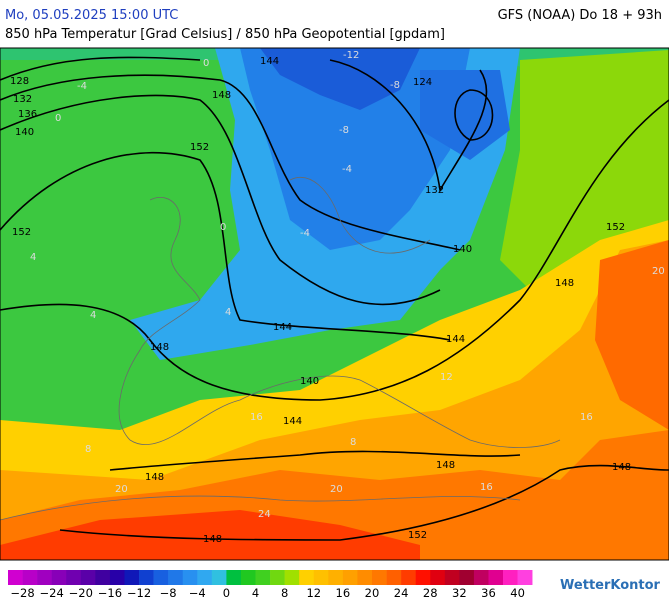  I want to click on legend-label: 0, so click(226, 593).